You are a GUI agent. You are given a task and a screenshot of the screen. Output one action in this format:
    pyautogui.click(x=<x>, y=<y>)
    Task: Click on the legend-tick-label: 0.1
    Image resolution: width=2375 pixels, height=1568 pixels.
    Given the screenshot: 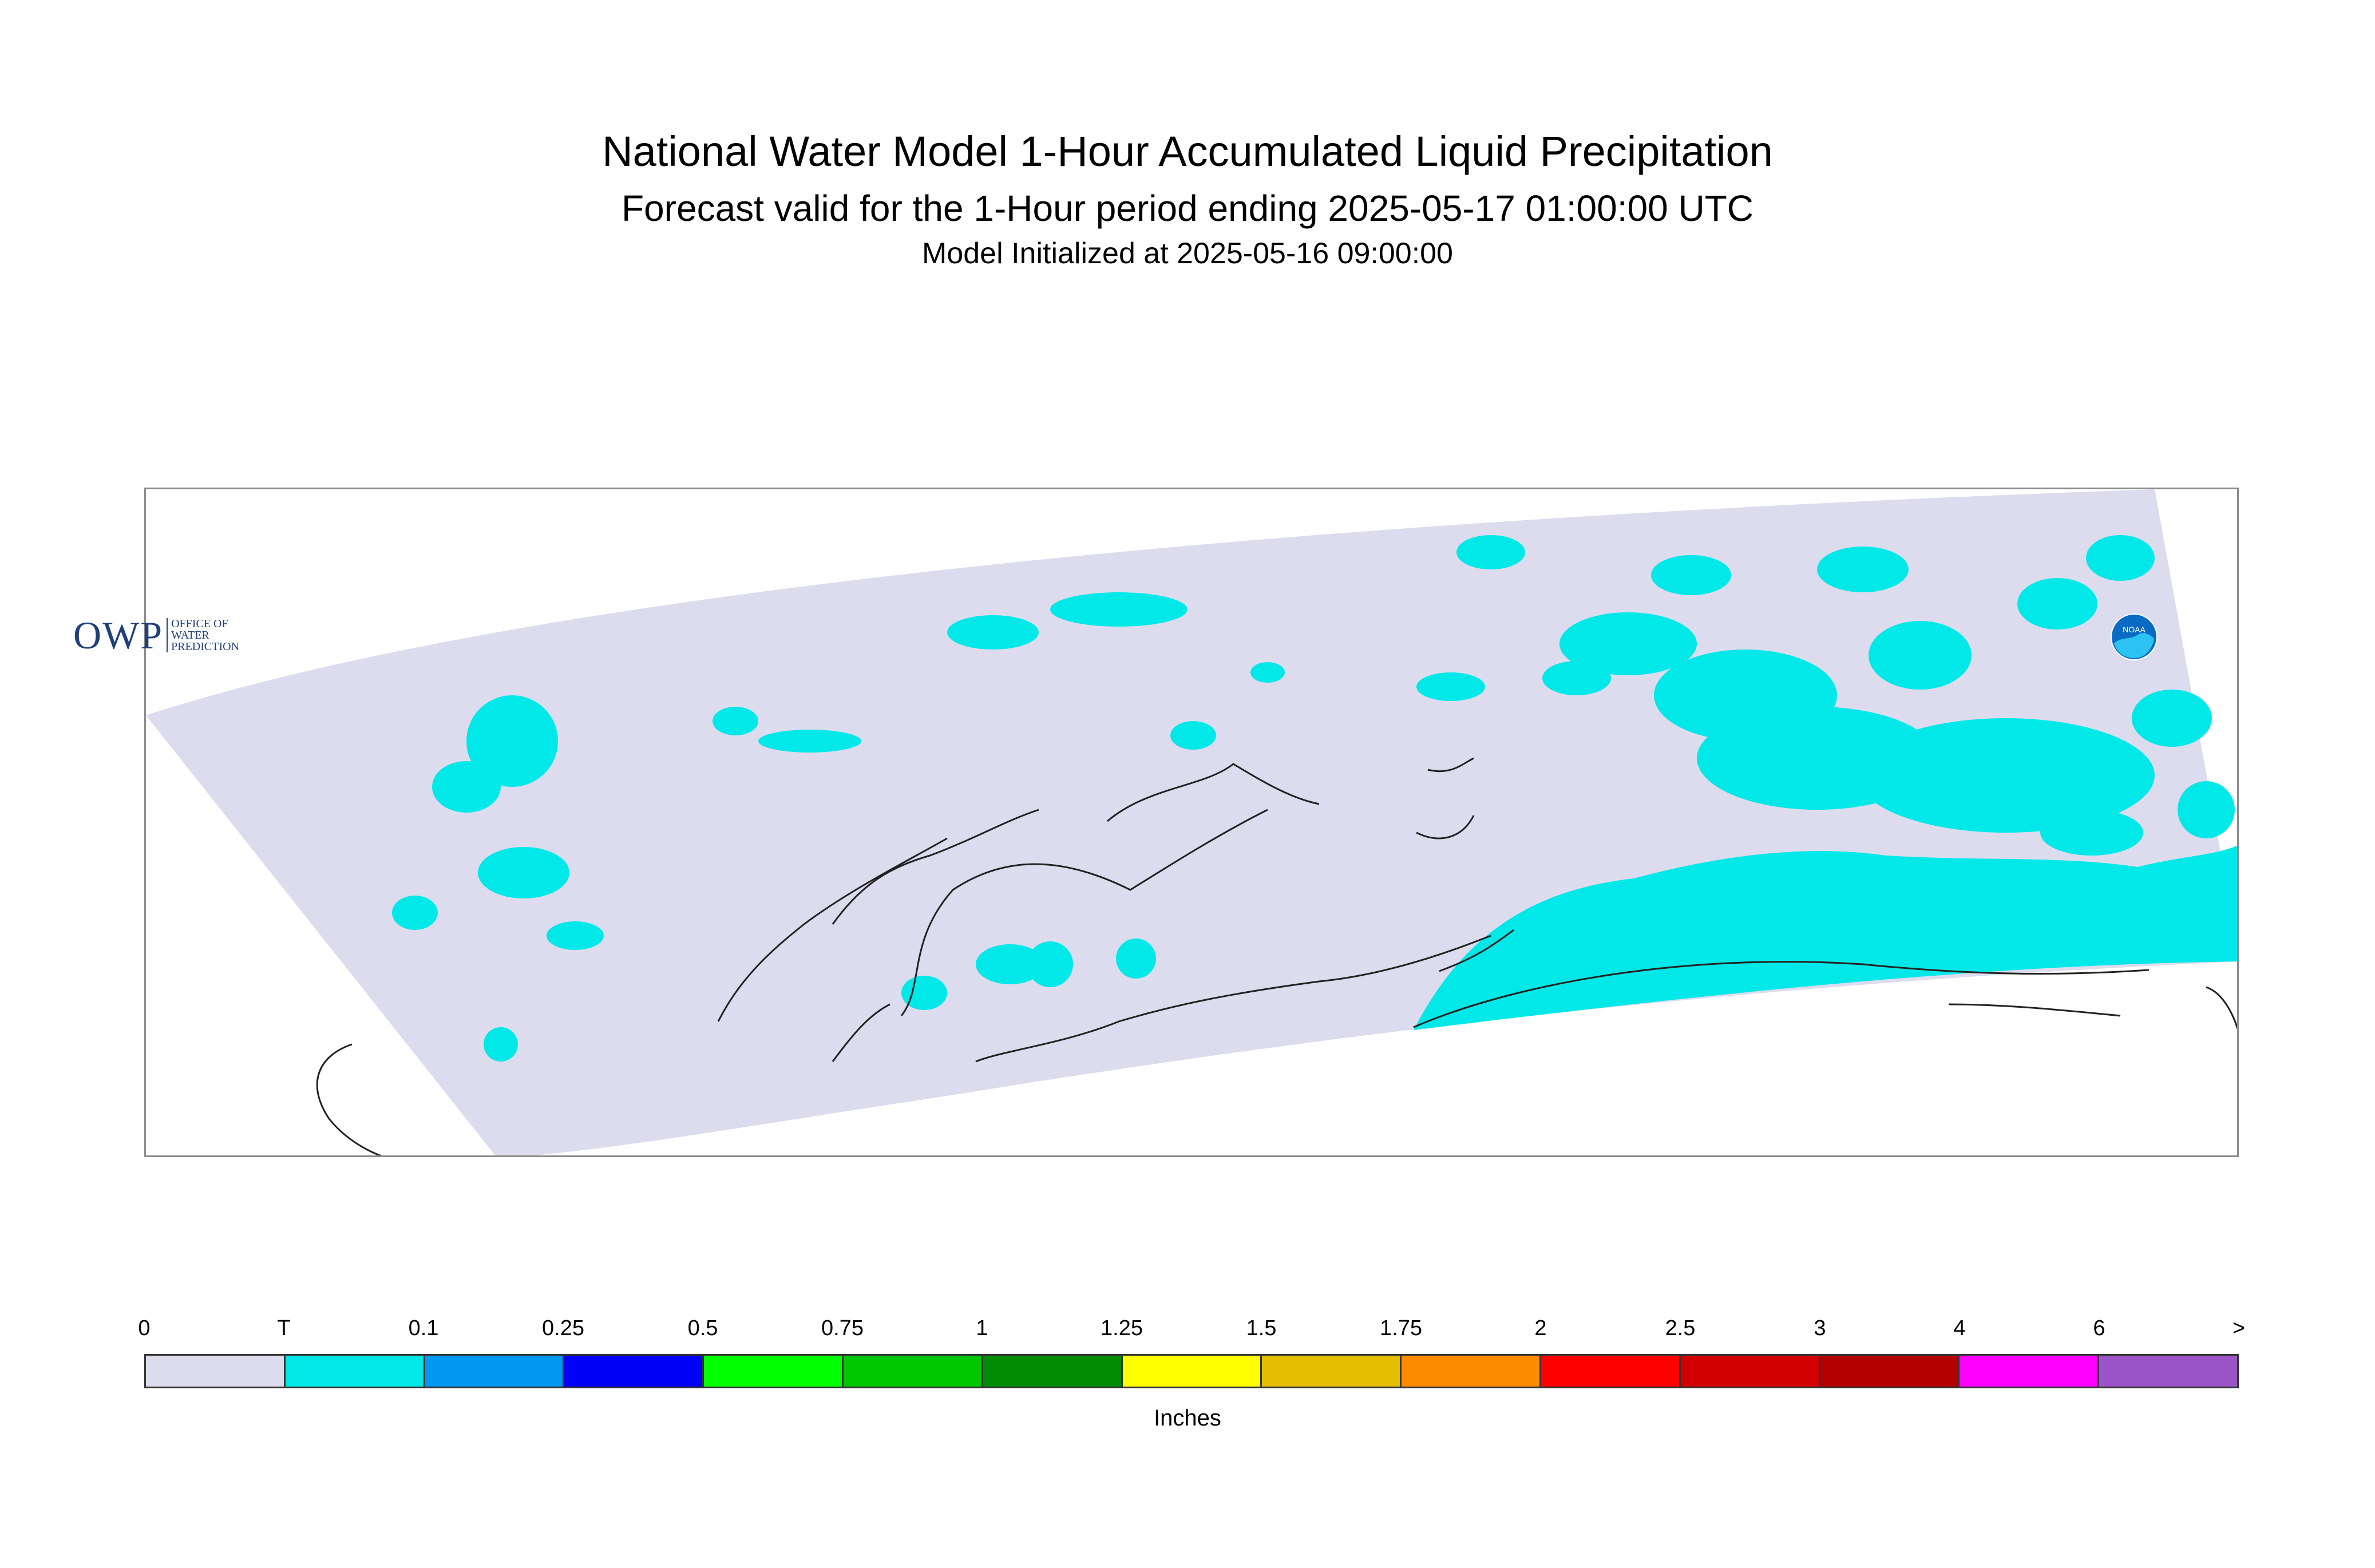 What is the action you would take?
    pyautogui.click(x=424, y=1328)
    